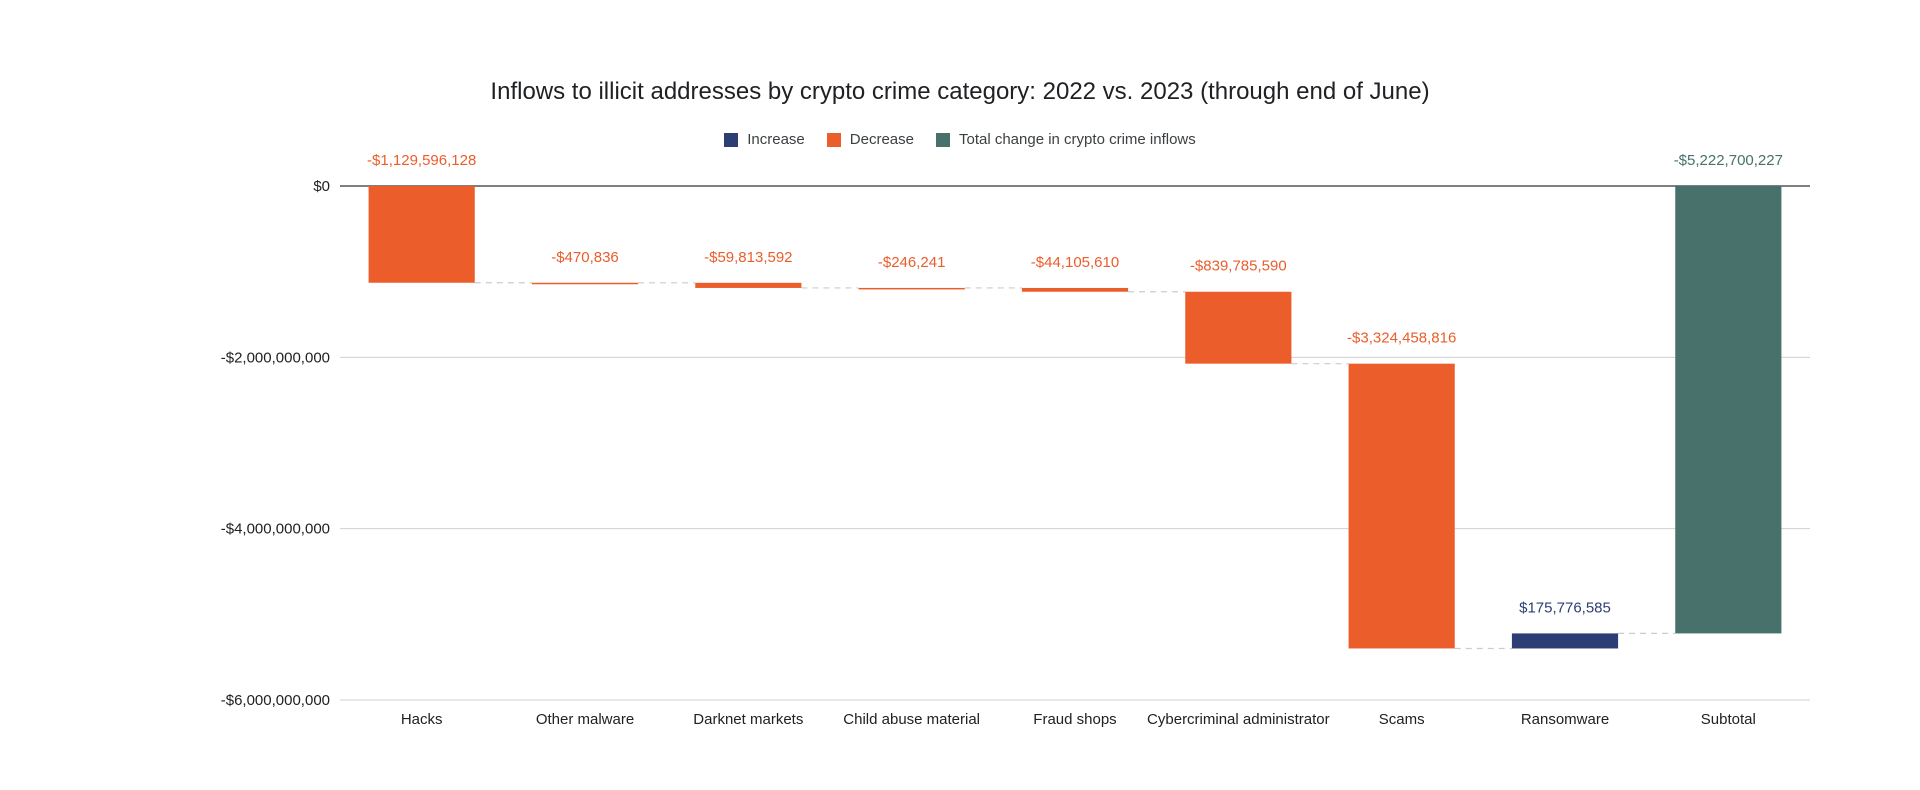 This screenshot has width=1920, height=790. What do you see at coordinates (1565, 719) in the screenshot?
I see `x-tick-label: Ransomware` at bounding box center [1565, 719].